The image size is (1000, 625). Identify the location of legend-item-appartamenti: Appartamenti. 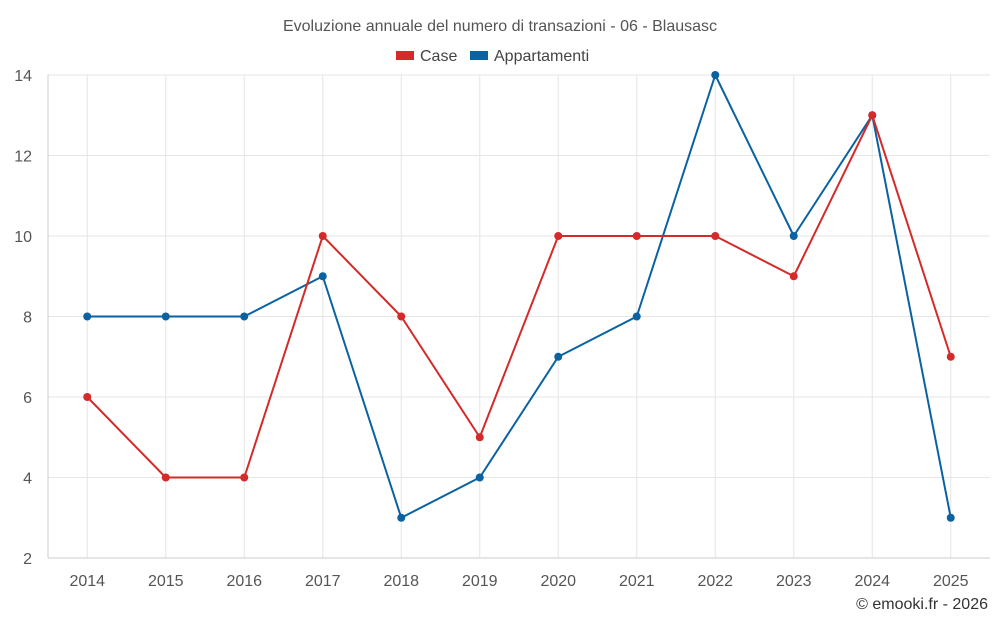
(529, 56).